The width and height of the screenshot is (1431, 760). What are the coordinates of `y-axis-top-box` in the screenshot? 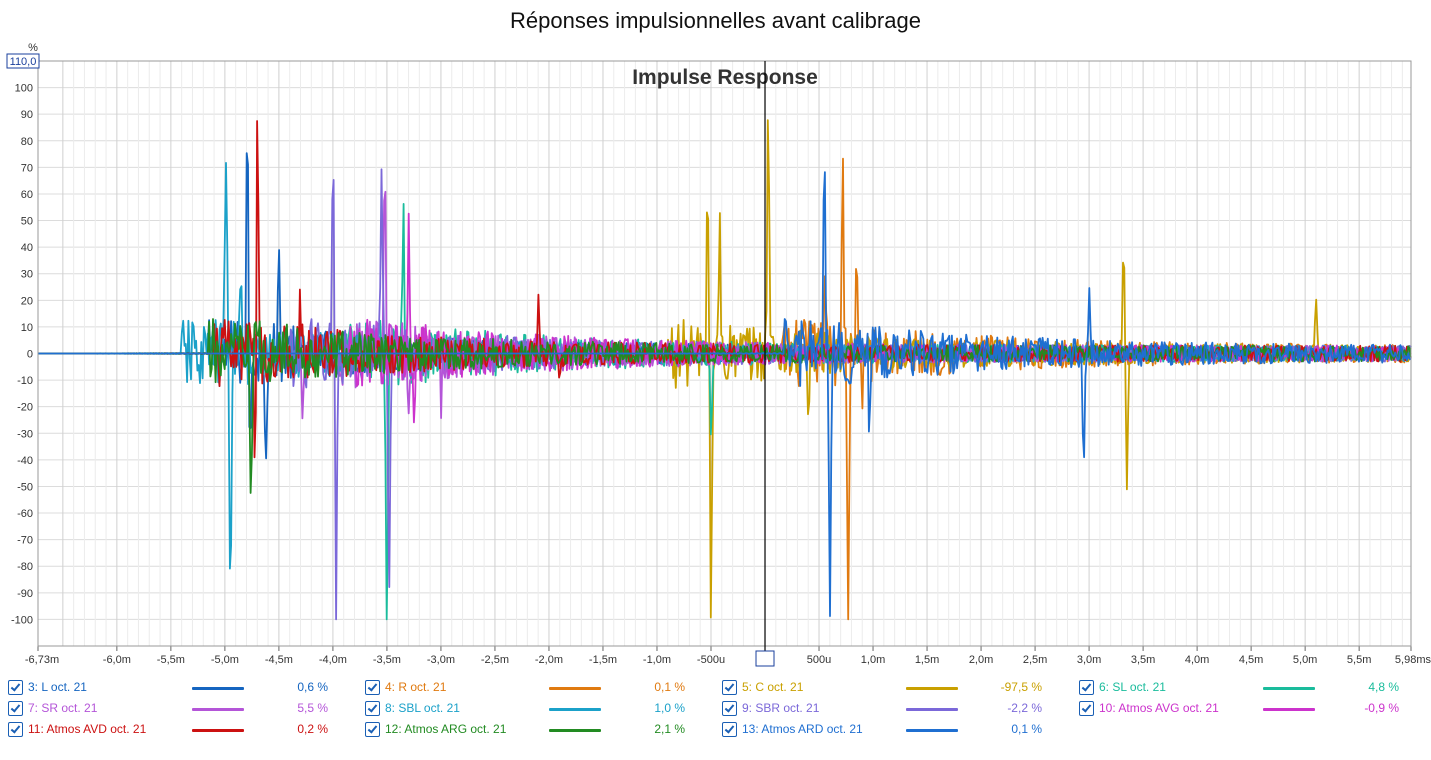 It's located at (23, 61).